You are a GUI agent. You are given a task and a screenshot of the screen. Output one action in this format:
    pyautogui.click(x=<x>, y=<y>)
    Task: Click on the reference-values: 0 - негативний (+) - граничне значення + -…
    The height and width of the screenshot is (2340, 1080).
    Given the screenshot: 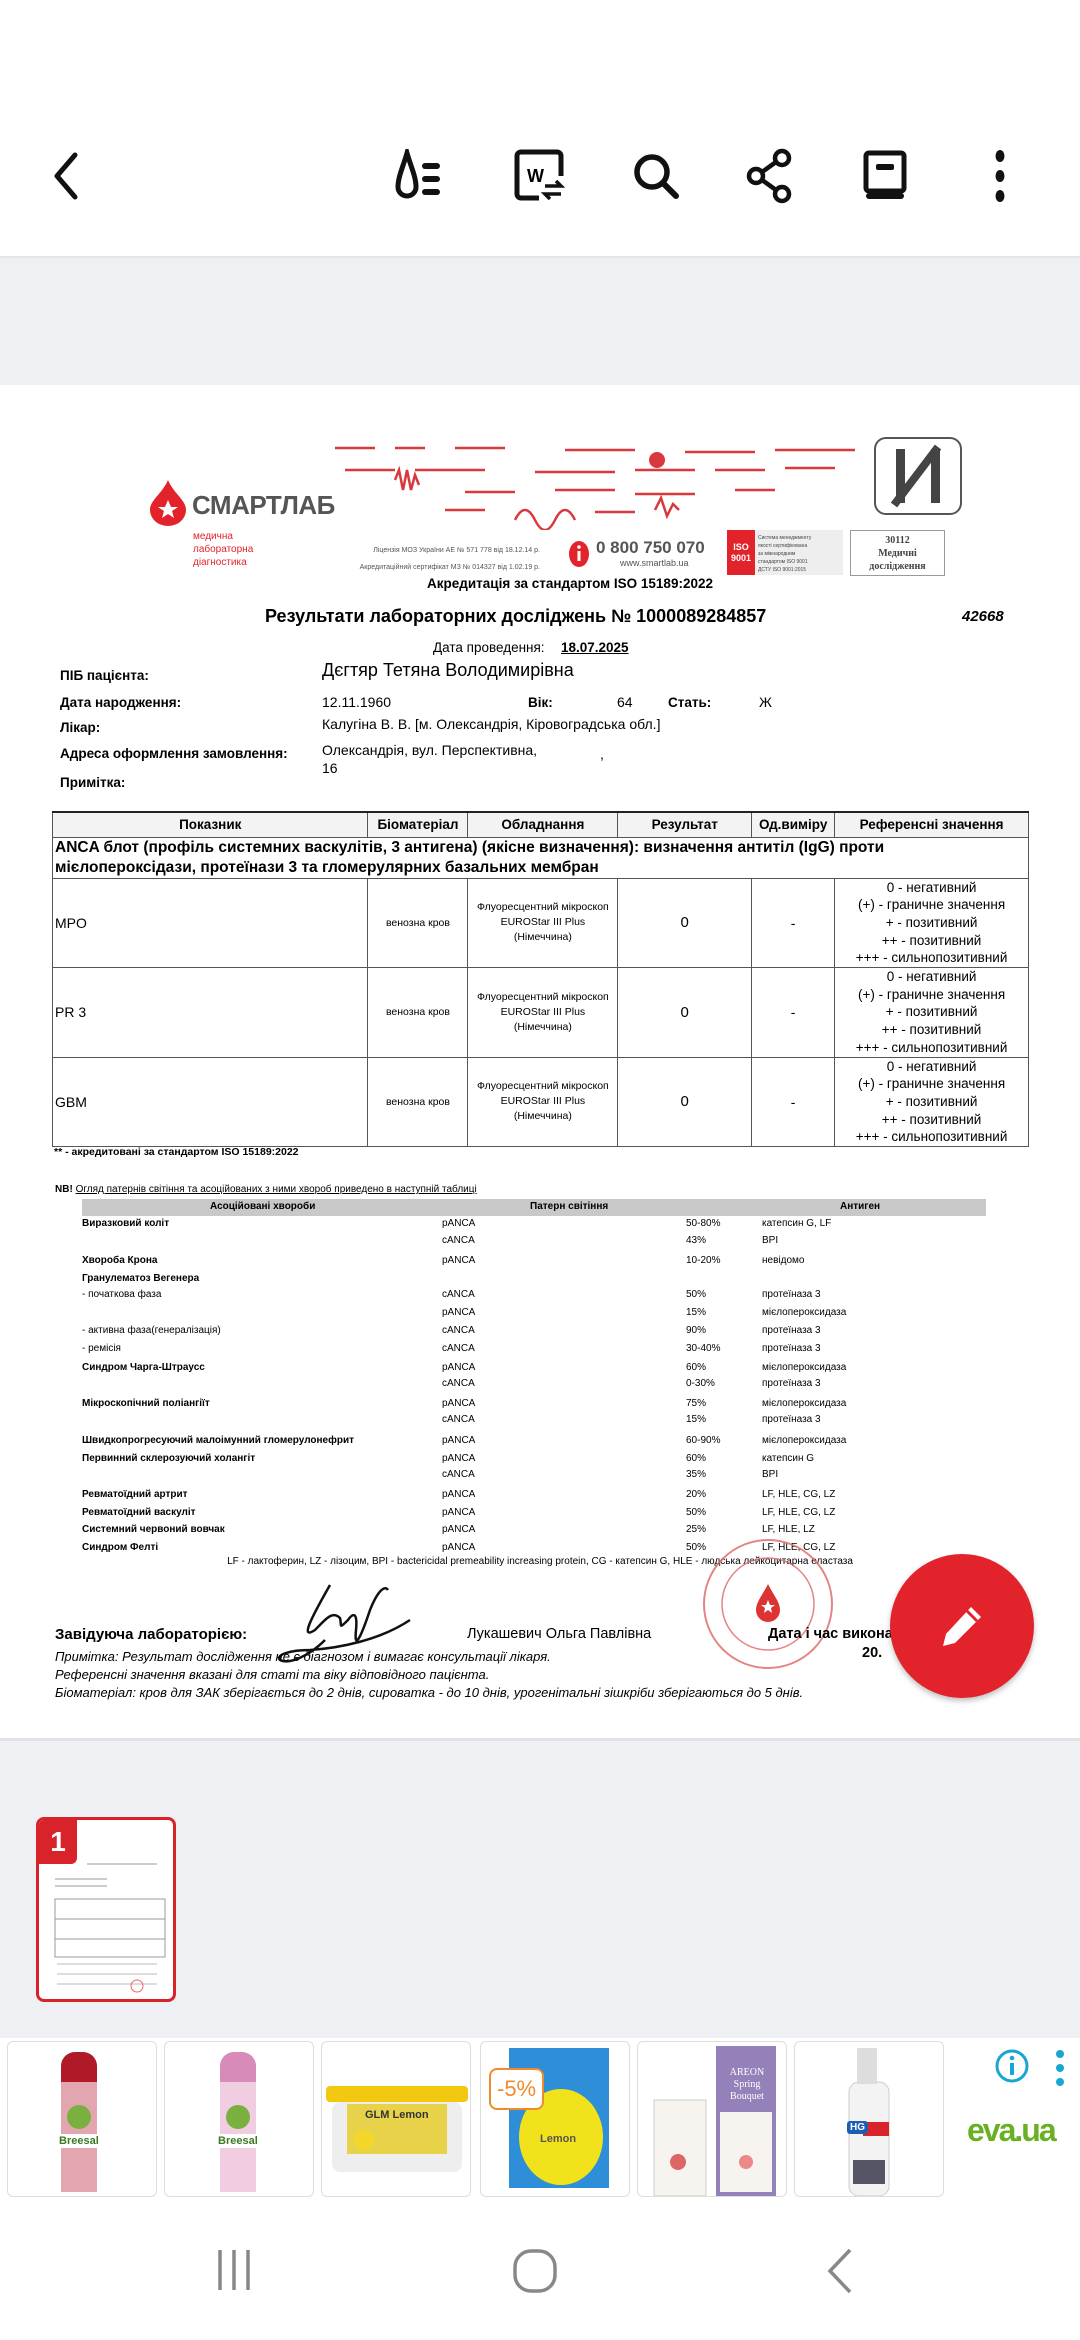 What is the action you would take?
    pyautogui.click(x=931, y=922)
    